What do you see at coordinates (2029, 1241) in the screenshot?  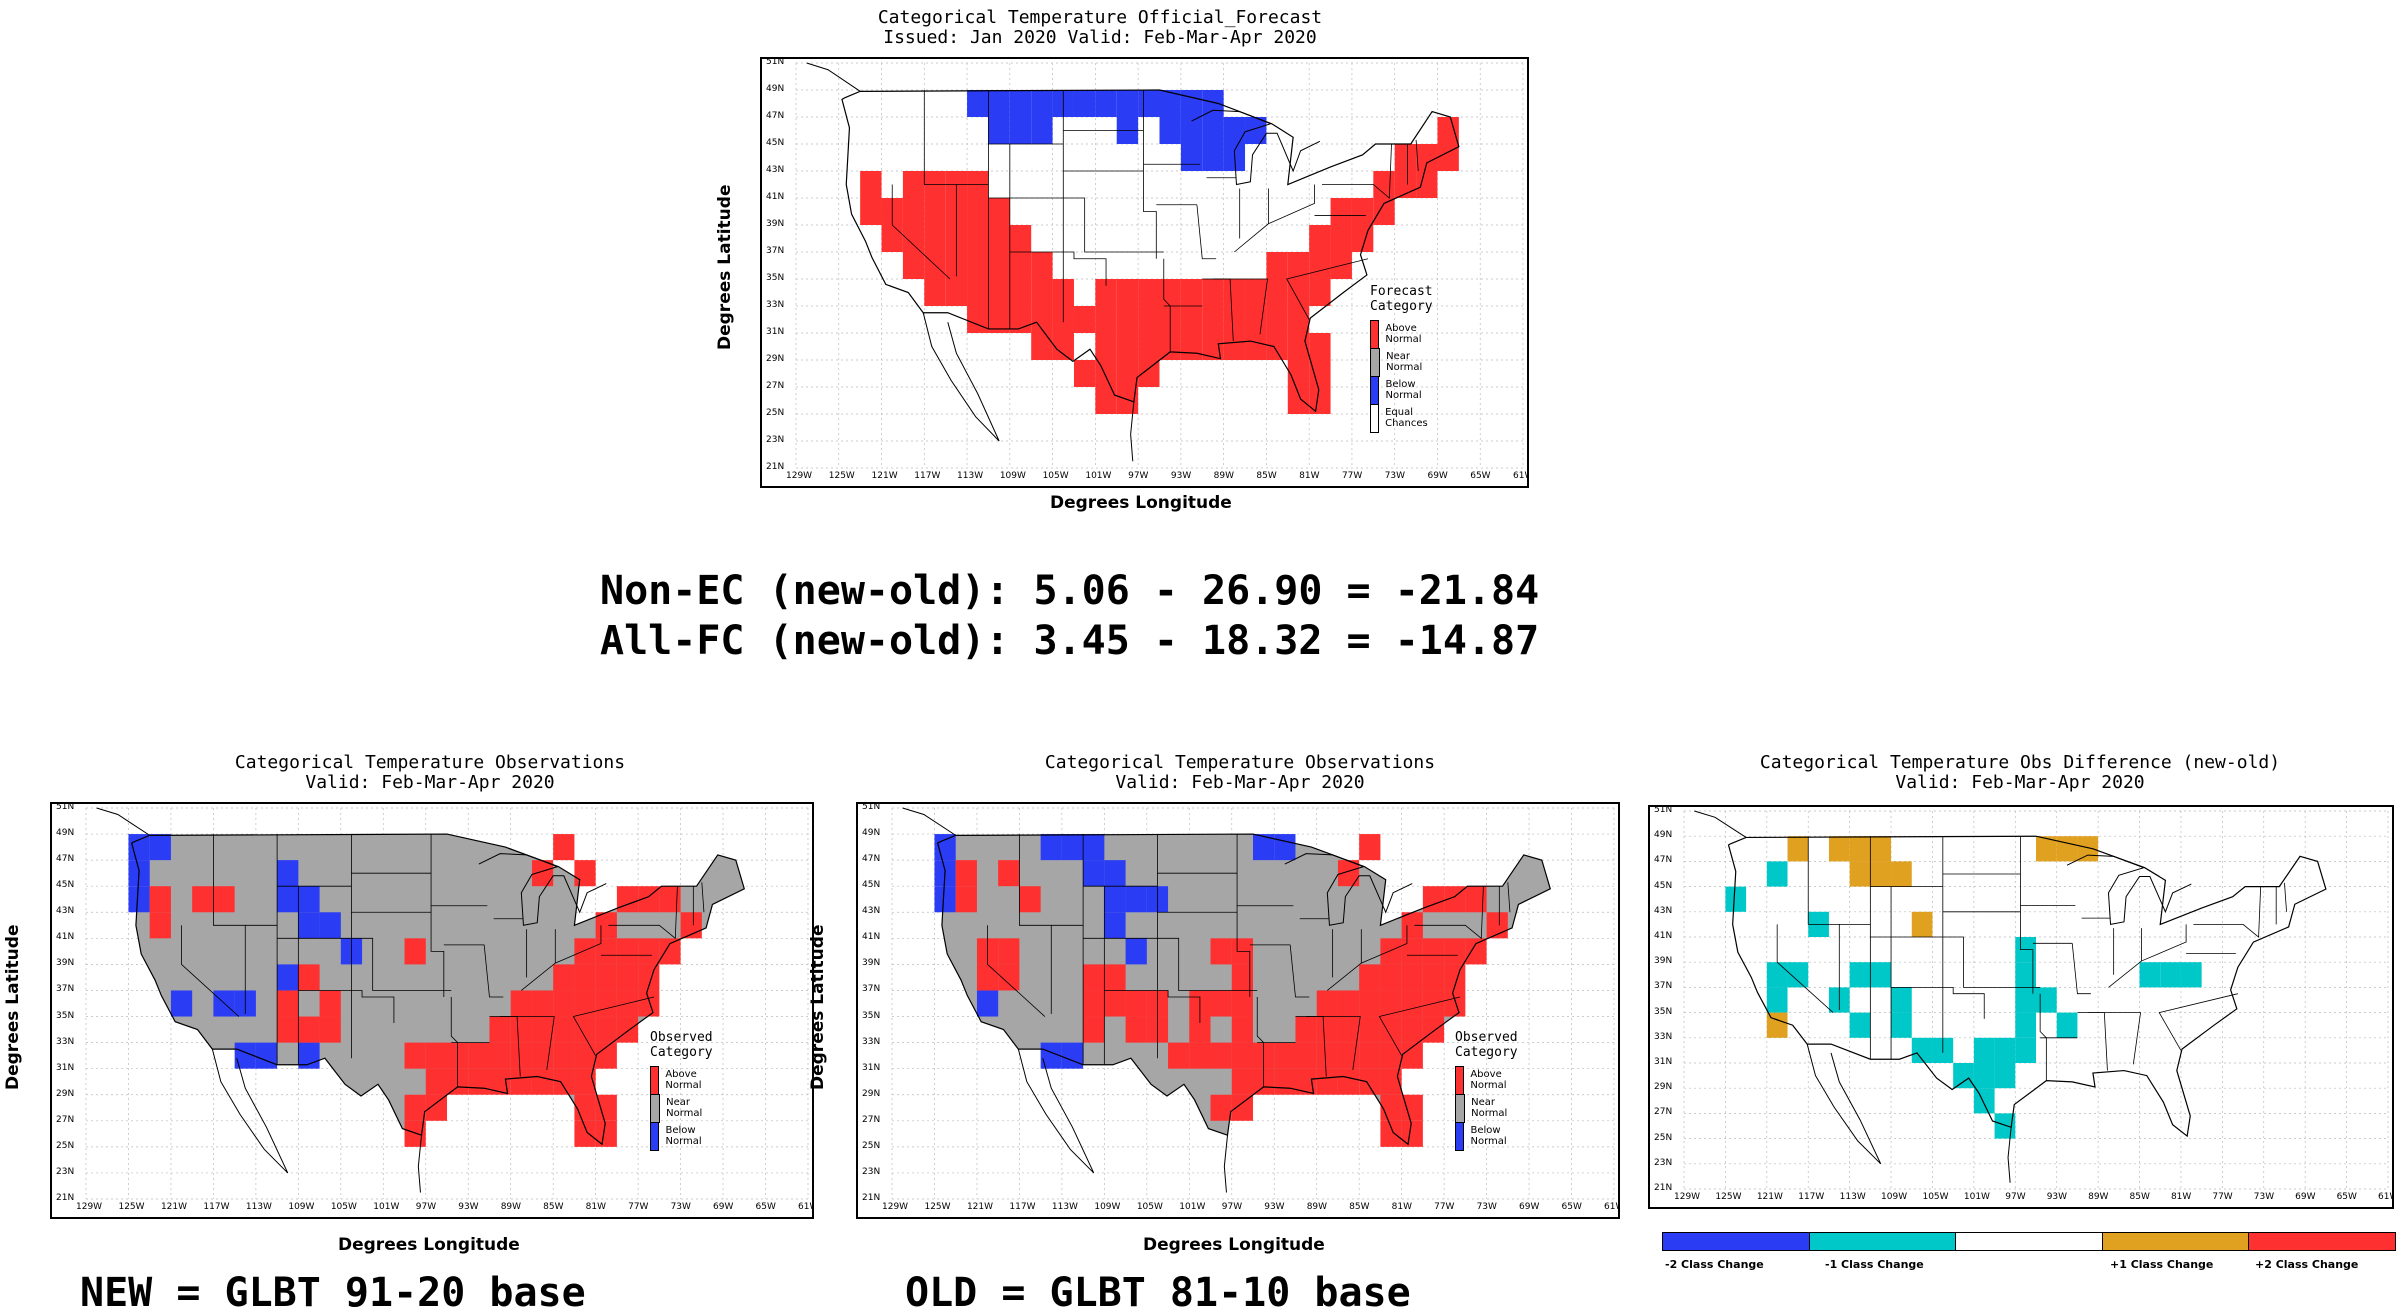 I see `colorbar-zero` at bounding box center [2029, 1241].